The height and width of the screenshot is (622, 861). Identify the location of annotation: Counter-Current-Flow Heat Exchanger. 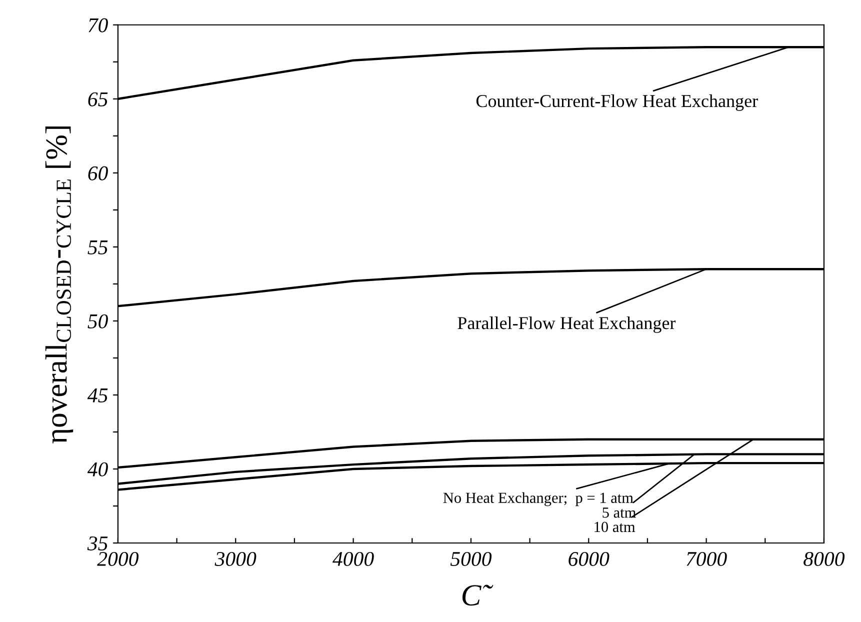
(617, 102).